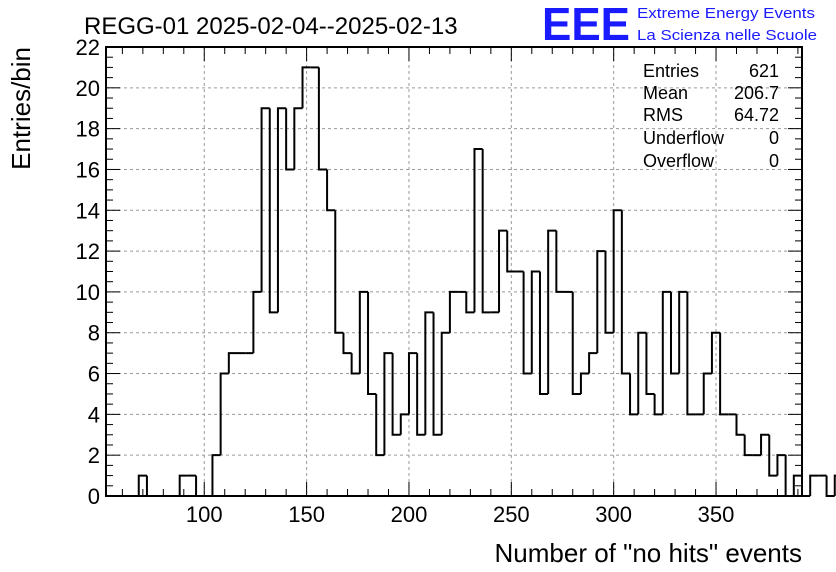 Image resolution: width=836 pixels, height=572 pixels. Describe the element at coordinates (88, 292) in the screenshot. I see `y-tick-label: 10` at that location.